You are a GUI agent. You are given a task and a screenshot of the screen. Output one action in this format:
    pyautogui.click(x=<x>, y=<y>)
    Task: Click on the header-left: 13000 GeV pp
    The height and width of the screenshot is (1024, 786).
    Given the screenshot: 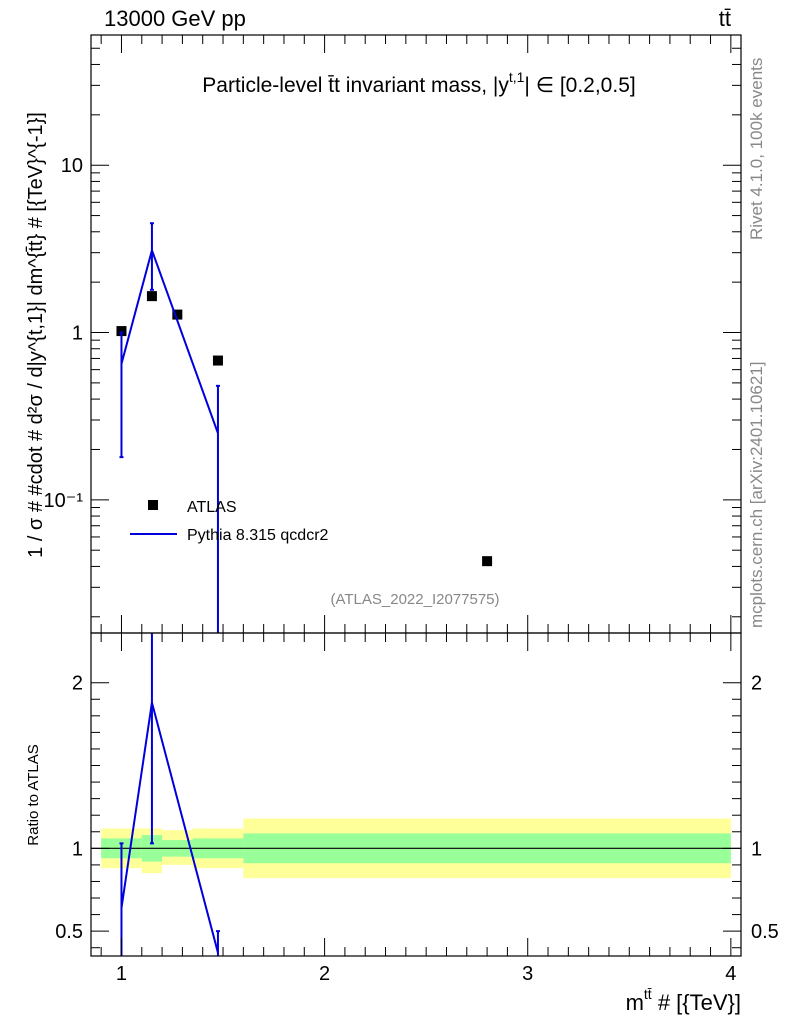 What is the action you would take?
    pyautogui.click(x=175, y=18)
    